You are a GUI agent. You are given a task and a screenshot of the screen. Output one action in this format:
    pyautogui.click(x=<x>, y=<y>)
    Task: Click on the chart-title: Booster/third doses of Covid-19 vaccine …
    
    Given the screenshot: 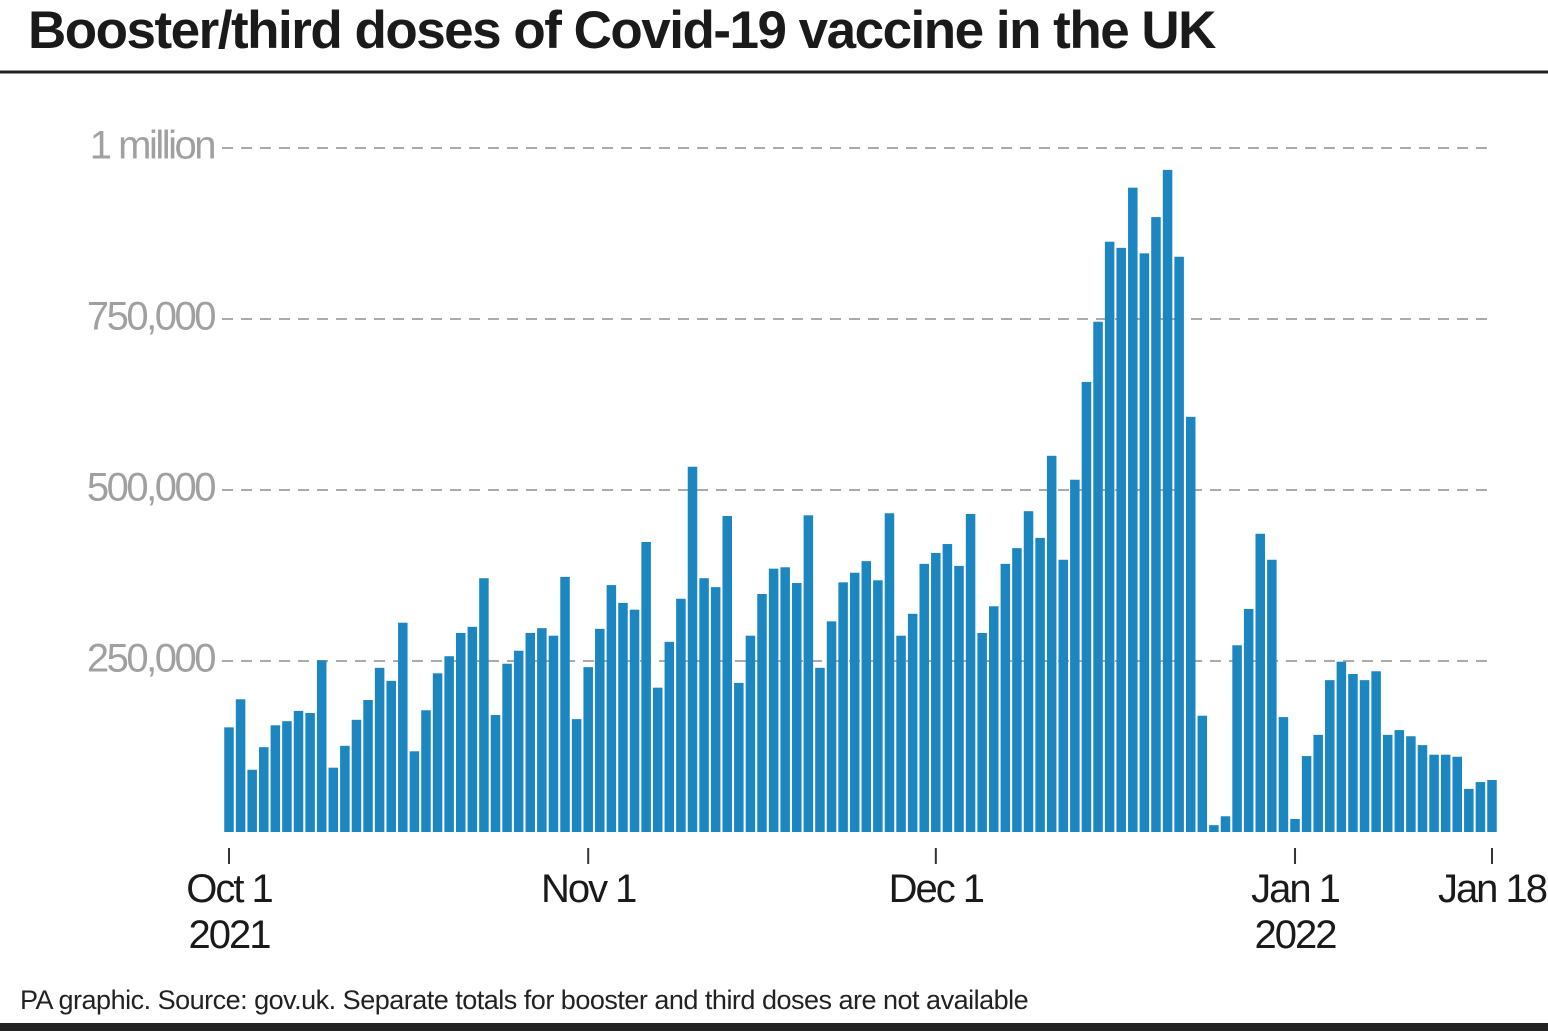 What is the action you would take?
    pyautogui.click(x=622, y=30)
    